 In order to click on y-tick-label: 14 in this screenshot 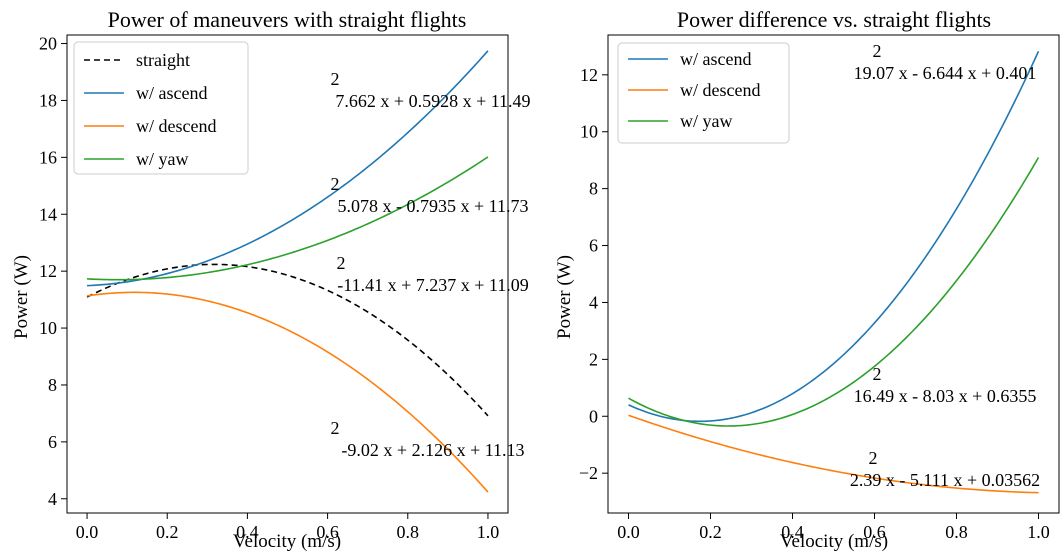, I will do `click(48, 214)`.